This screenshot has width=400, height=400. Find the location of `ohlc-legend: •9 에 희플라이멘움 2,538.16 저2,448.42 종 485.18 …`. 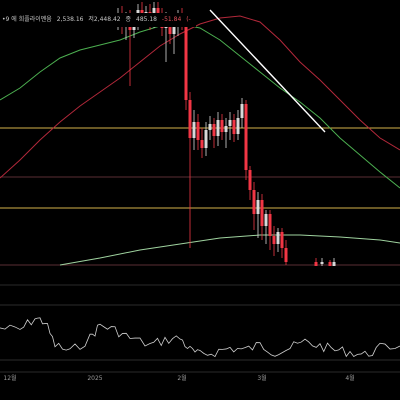

ohlc-legend: •9 에 희플라이멘움 2,538.16 저2,448.42 종 485.18 … is located at coordinates (98, 20).